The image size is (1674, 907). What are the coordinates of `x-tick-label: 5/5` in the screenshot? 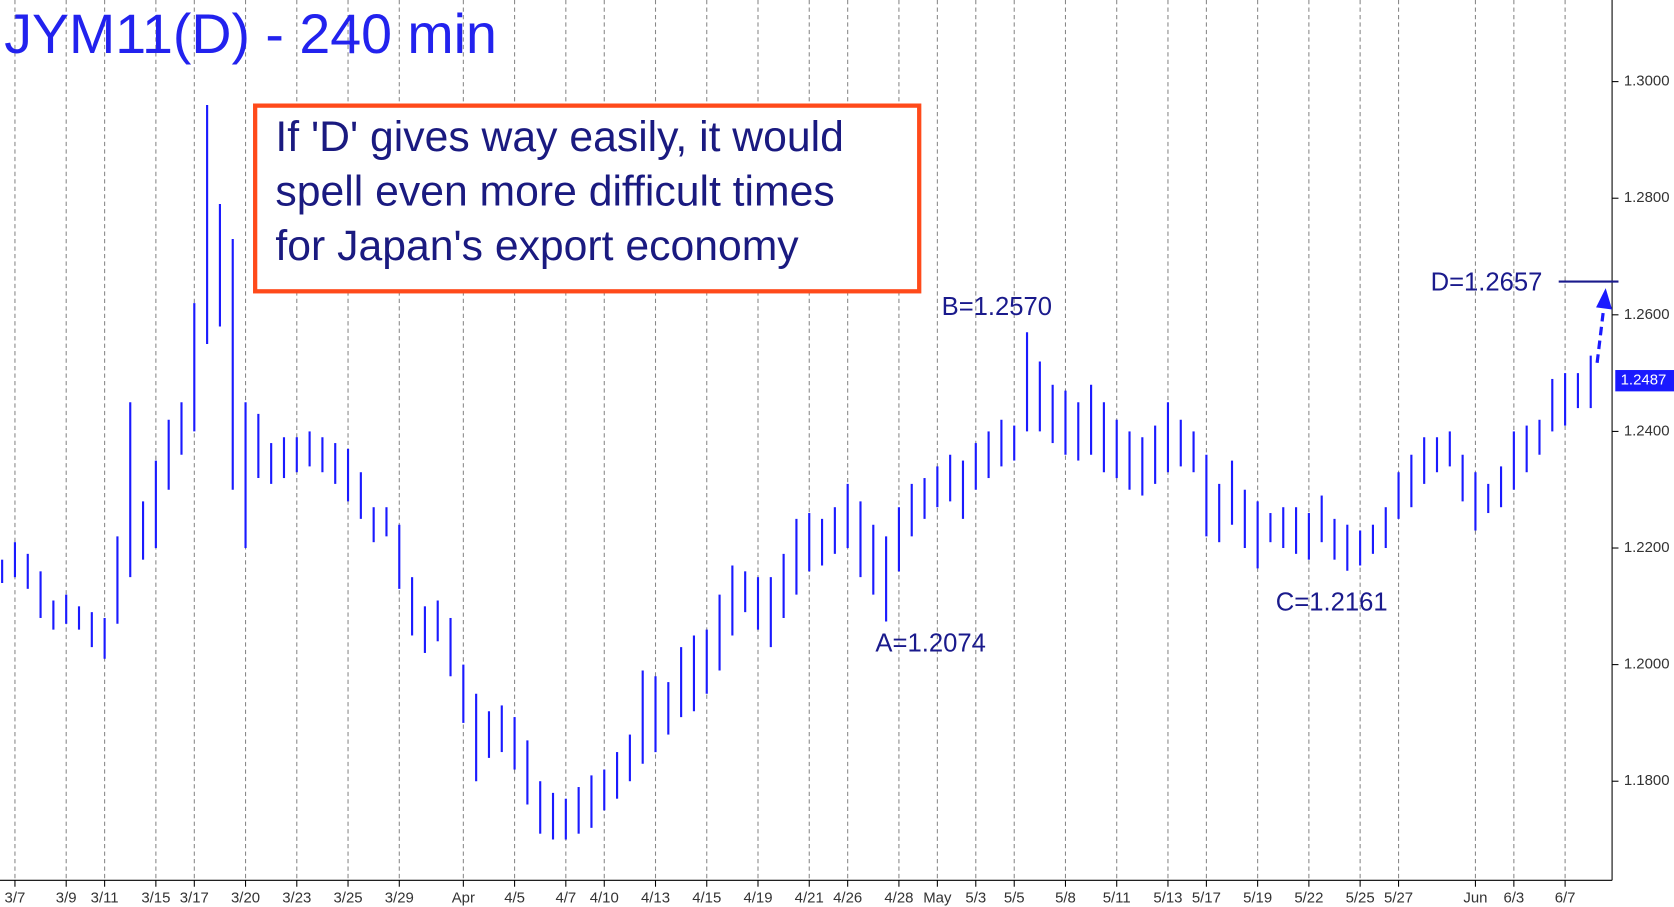 It's located at (1014, 897).